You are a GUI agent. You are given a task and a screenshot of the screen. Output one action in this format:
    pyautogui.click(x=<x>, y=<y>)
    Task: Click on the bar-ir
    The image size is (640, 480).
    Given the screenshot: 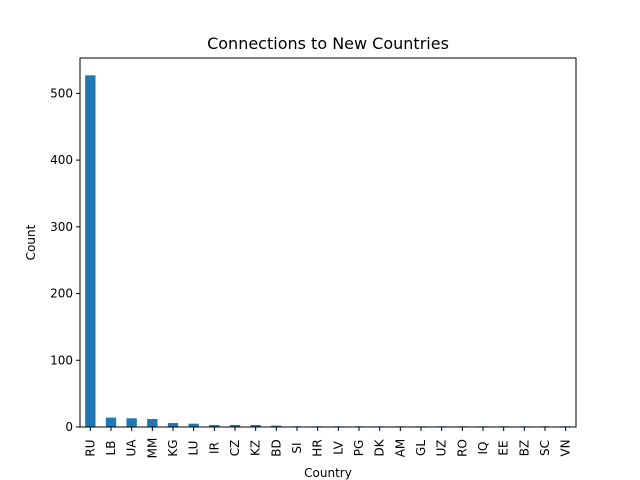 What is the action you would take?
    pyautogui.click(x=214, y=425)
    